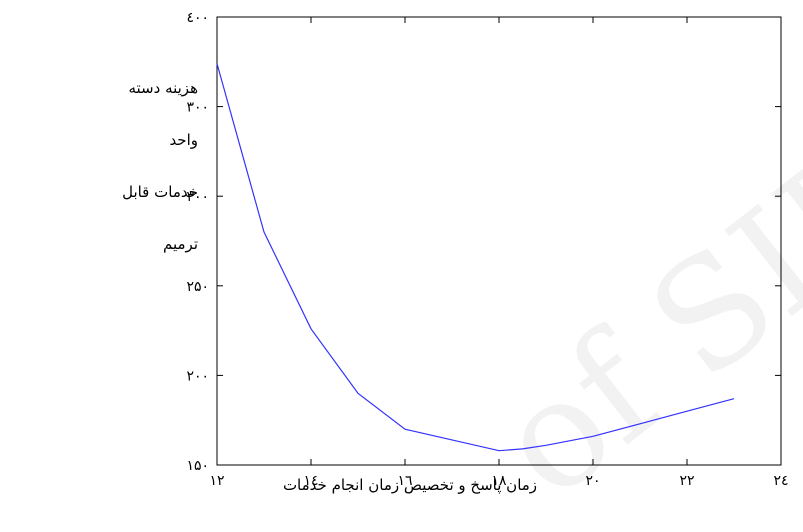 The width and height of the screenshot is (803, 532). Describe the element at coordinates (197, 287) in the screenshot. I see `y-tick-label: ۲۵۰` at that location.